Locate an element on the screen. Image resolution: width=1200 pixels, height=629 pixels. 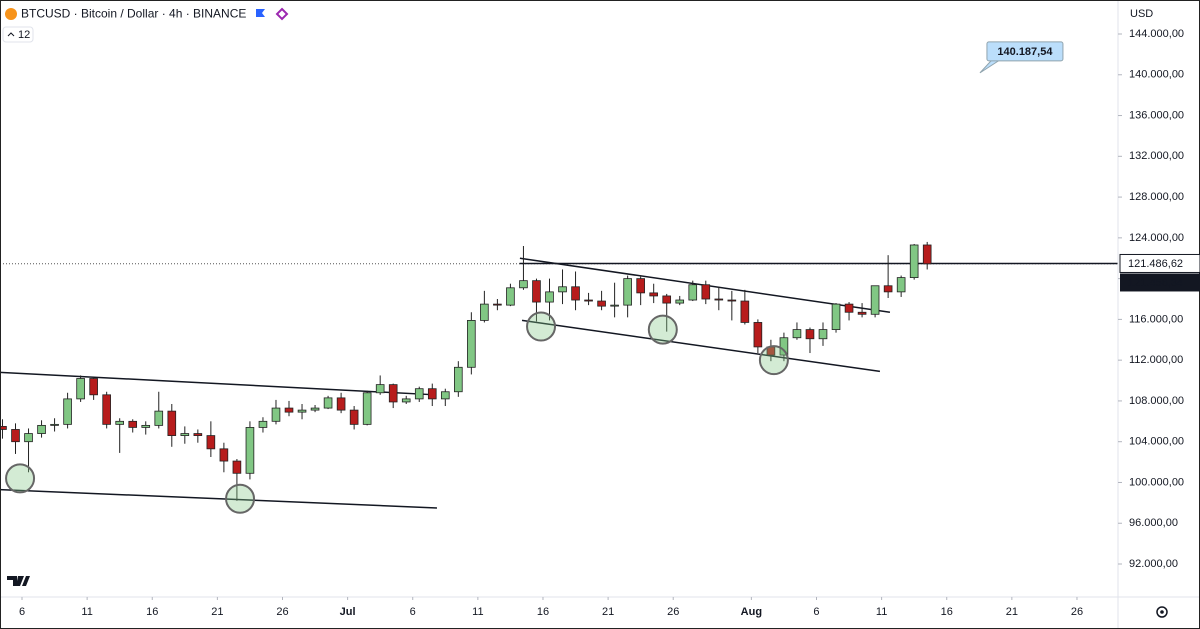
alert-icon is located at coordinates (282, 14).